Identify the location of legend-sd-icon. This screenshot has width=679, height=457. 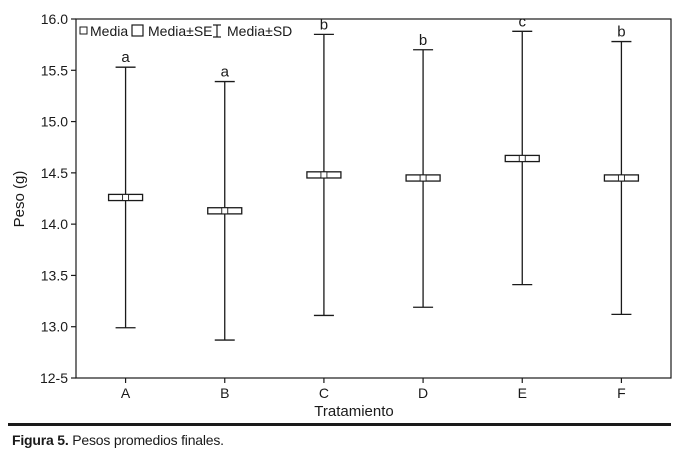
(217, 31).